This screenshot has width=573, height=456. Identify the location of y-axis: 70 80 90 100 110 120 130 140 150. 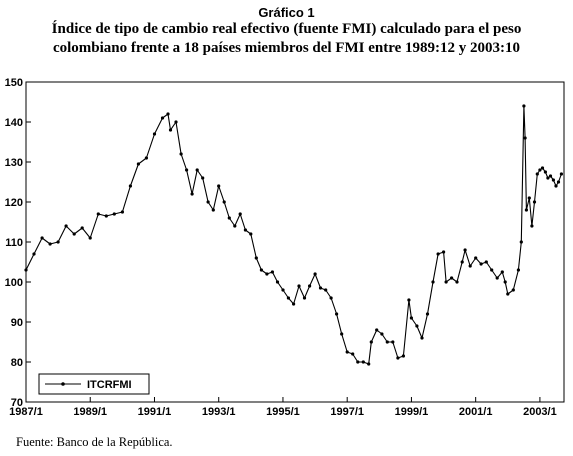
(18, 243).